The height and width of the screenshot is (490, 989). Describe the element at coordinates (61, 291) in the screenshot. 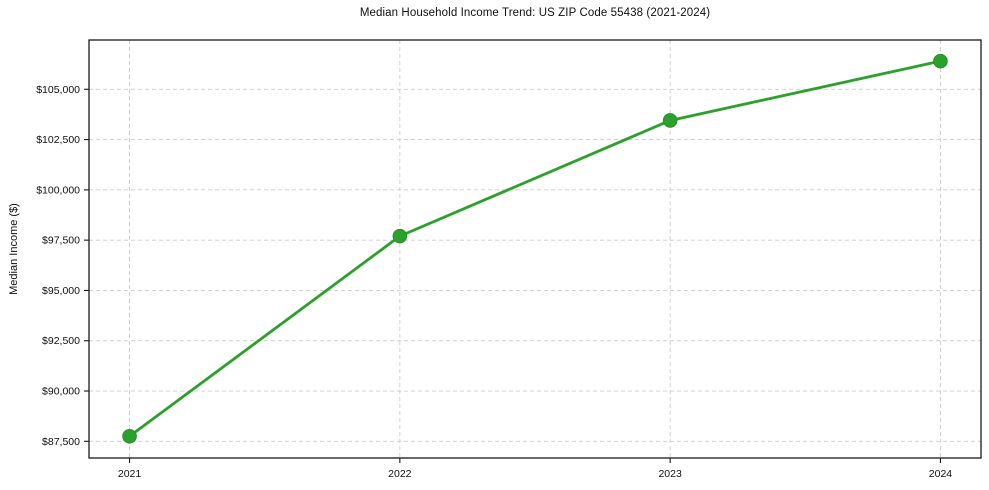

I see `y-tick-label: $95,000` at that location.